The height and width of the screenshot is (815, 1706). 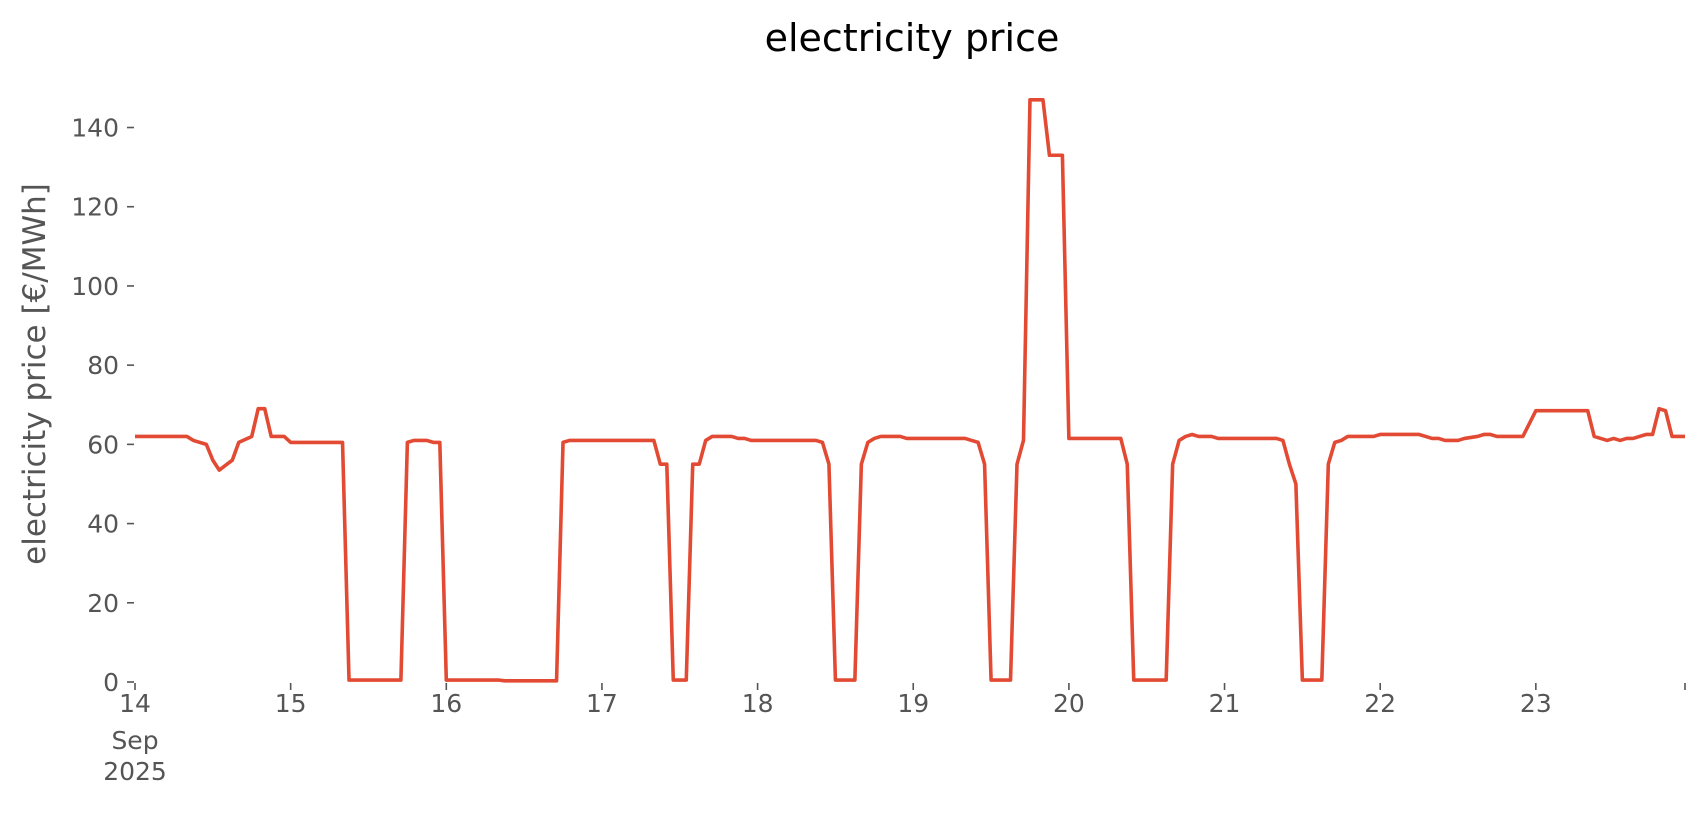 What do you see at coordinates (291, 703) in the screenshot?
I see `x-tick-label: 15` at bounding box center [291, 703].